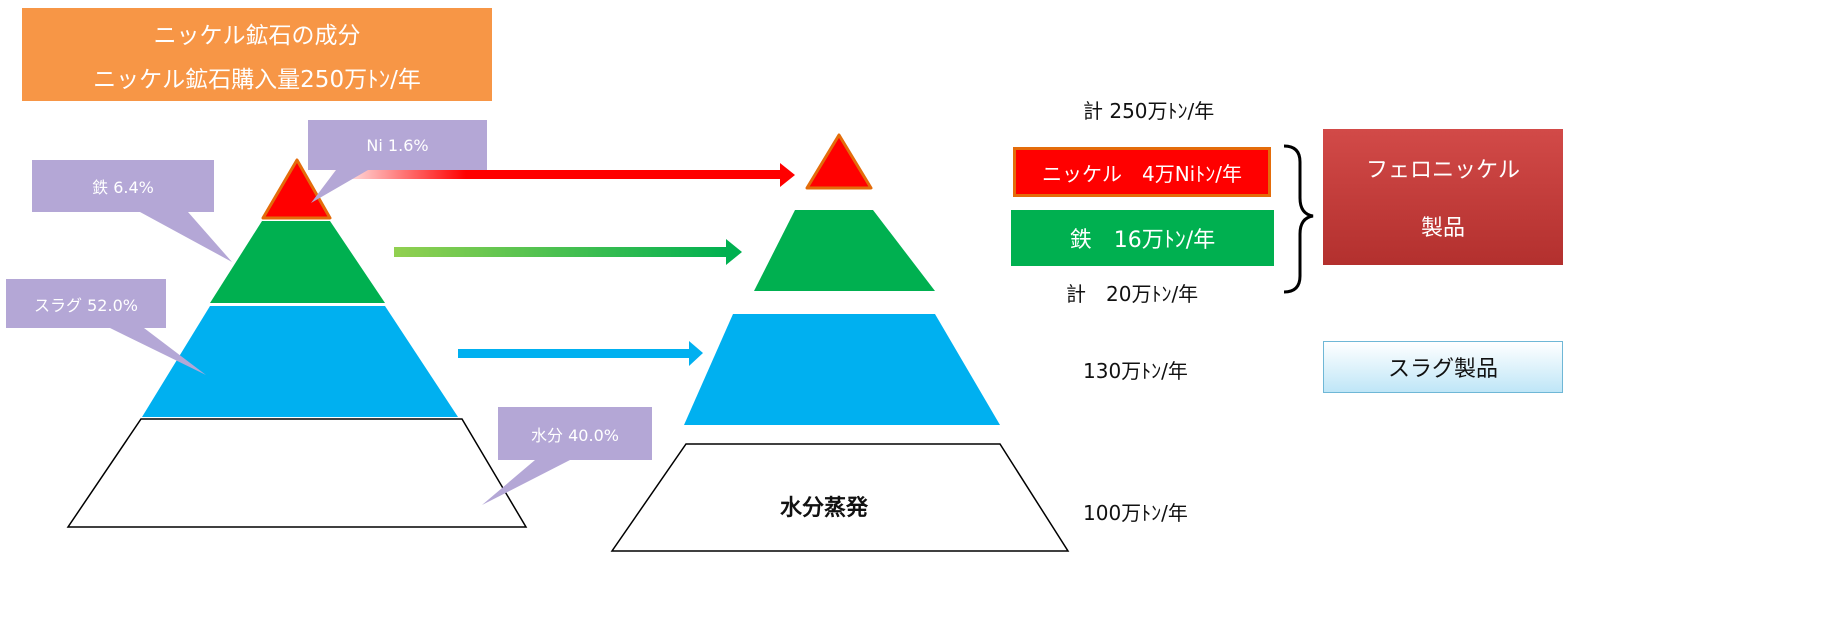 The width and height of the screenshot is (1821, 641). I want to click on curly-brace, so click(1298, 219).